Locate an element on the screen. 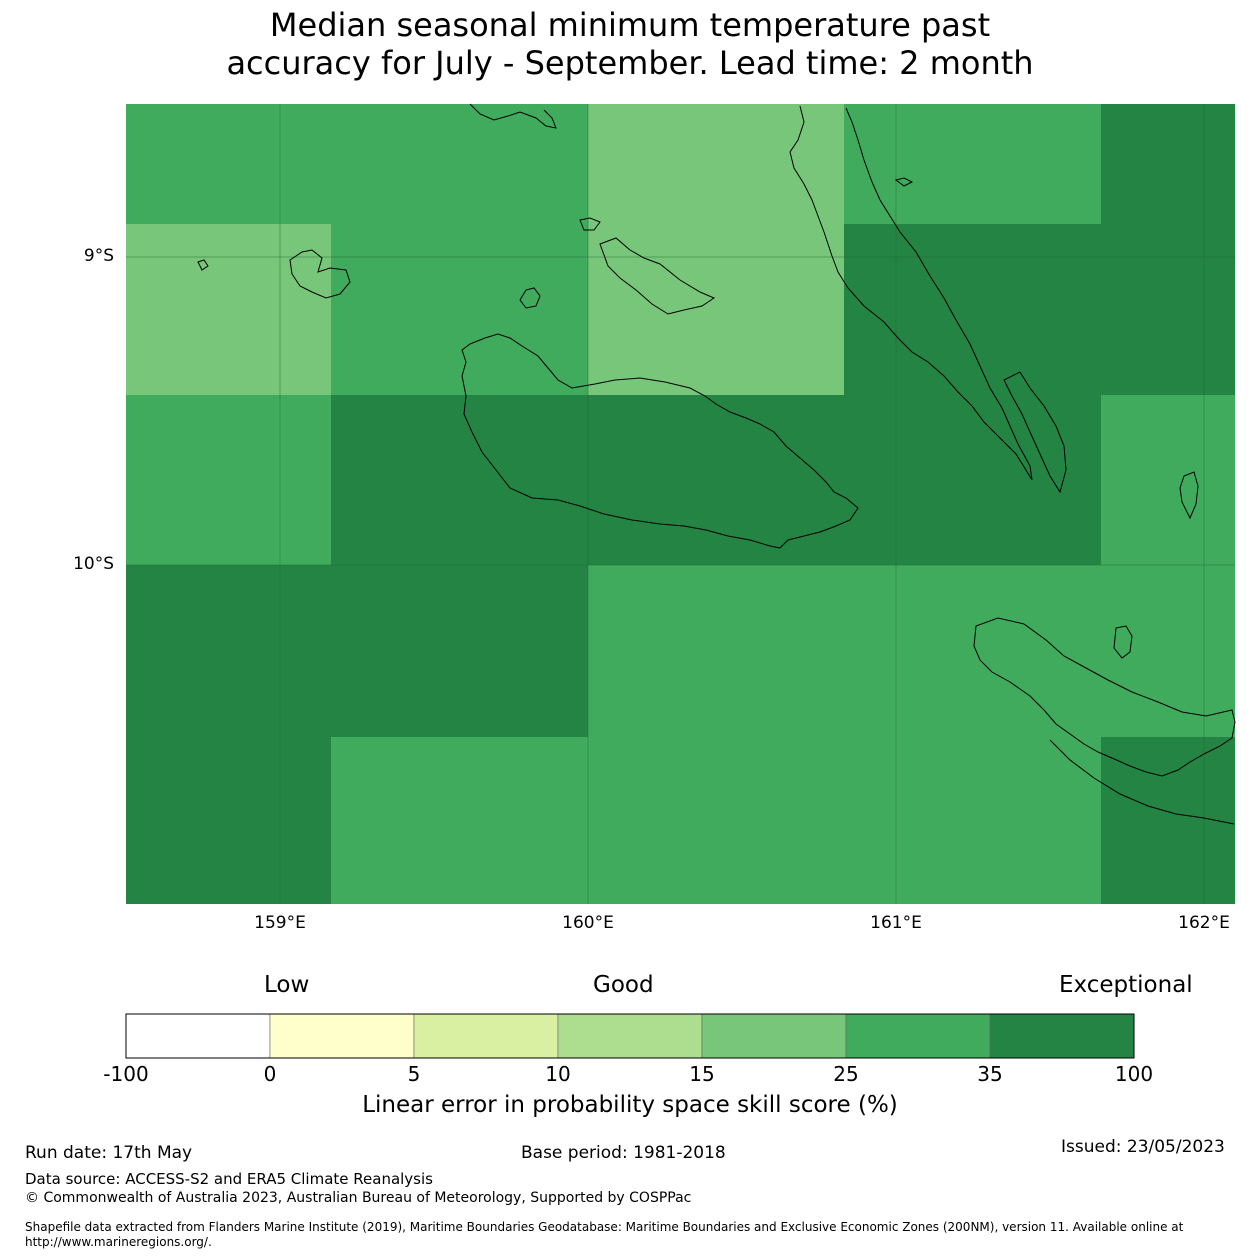  lat-label-10s: 10°S is located at coordinates (93, 564).